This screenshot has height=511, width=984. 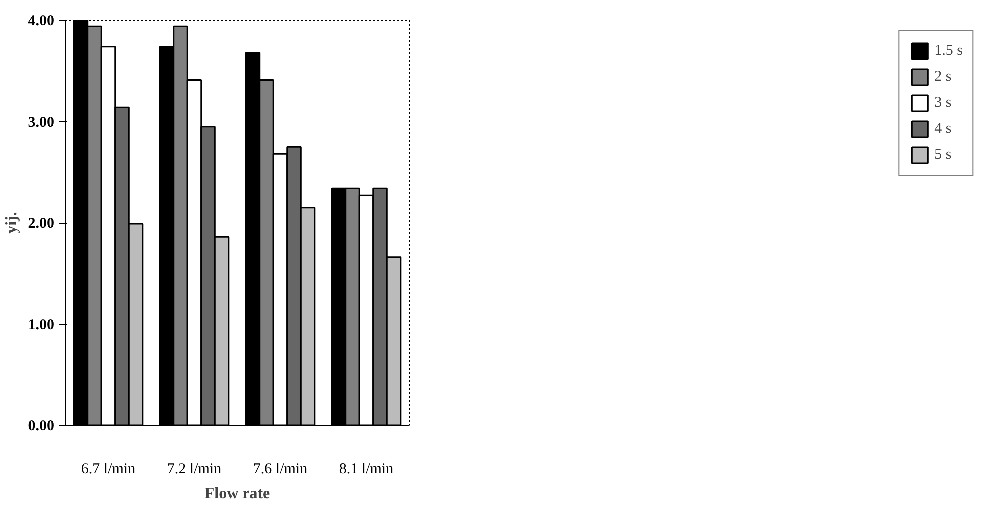 What do you see at coordinates (41, 224) in the screenshot?
I see `y-tick-label: 2.00` at bounding box center [41, 224].